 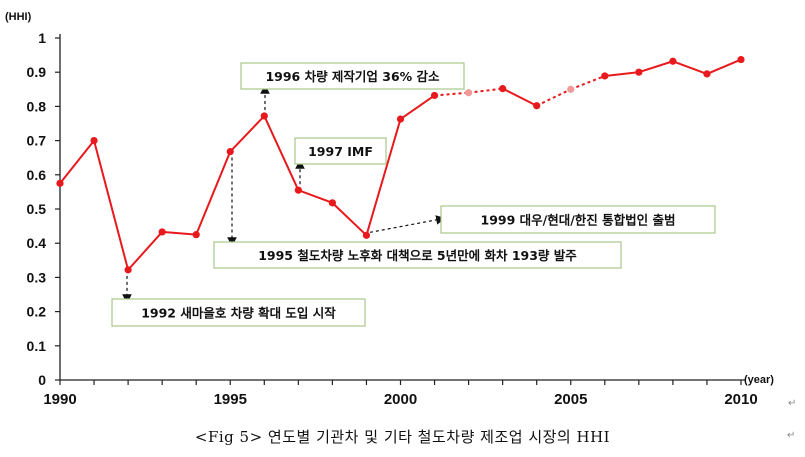 What do you see at coordinates (402, 437) in the screenshot?
I see `figure-caption: <Fig 5> 연도별 기관차 및 기타 철도차량 제조업 시장의 HHI` at bounding box center [402, 437].